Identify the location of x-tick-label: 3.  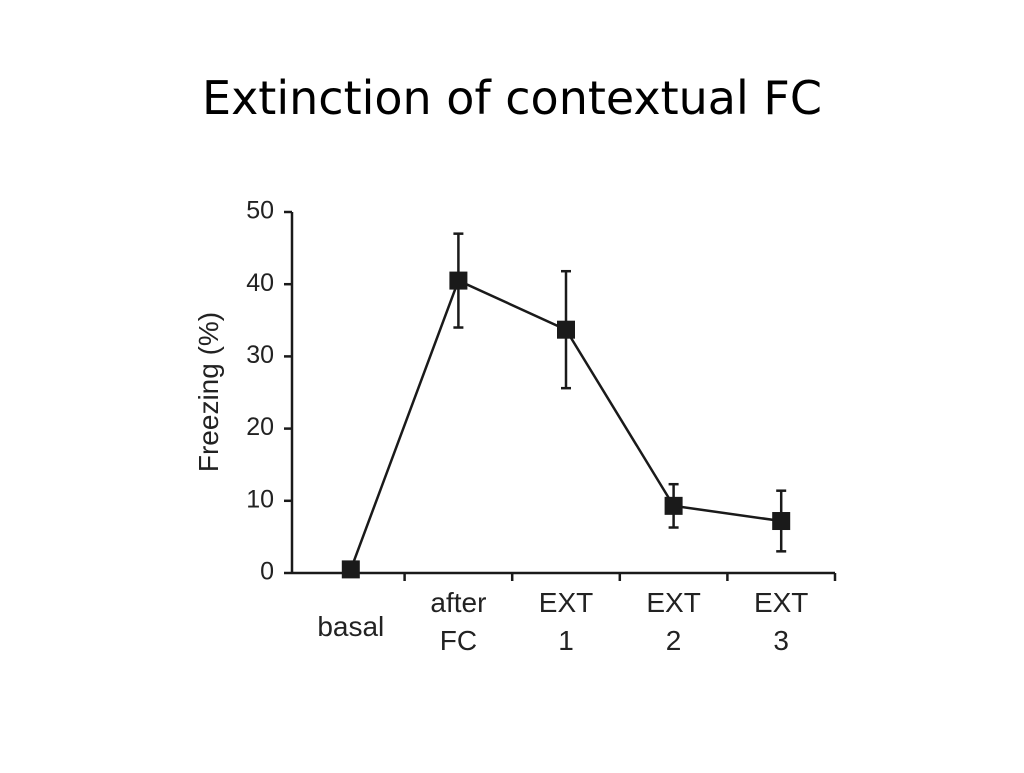
(781, 640).